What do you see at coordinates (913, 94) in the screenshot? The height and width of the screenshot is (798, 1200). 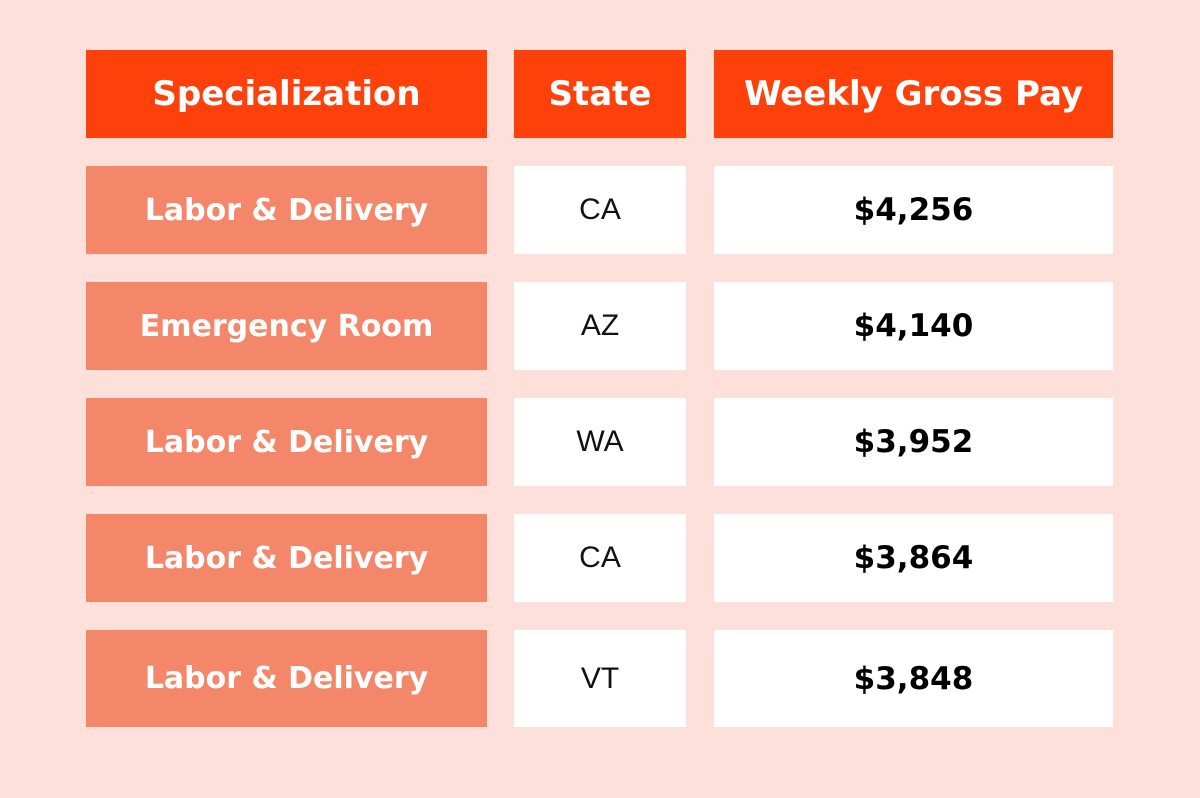 I see `header-cell: Weekly Gross Pay` at bounding box center [913, 94].